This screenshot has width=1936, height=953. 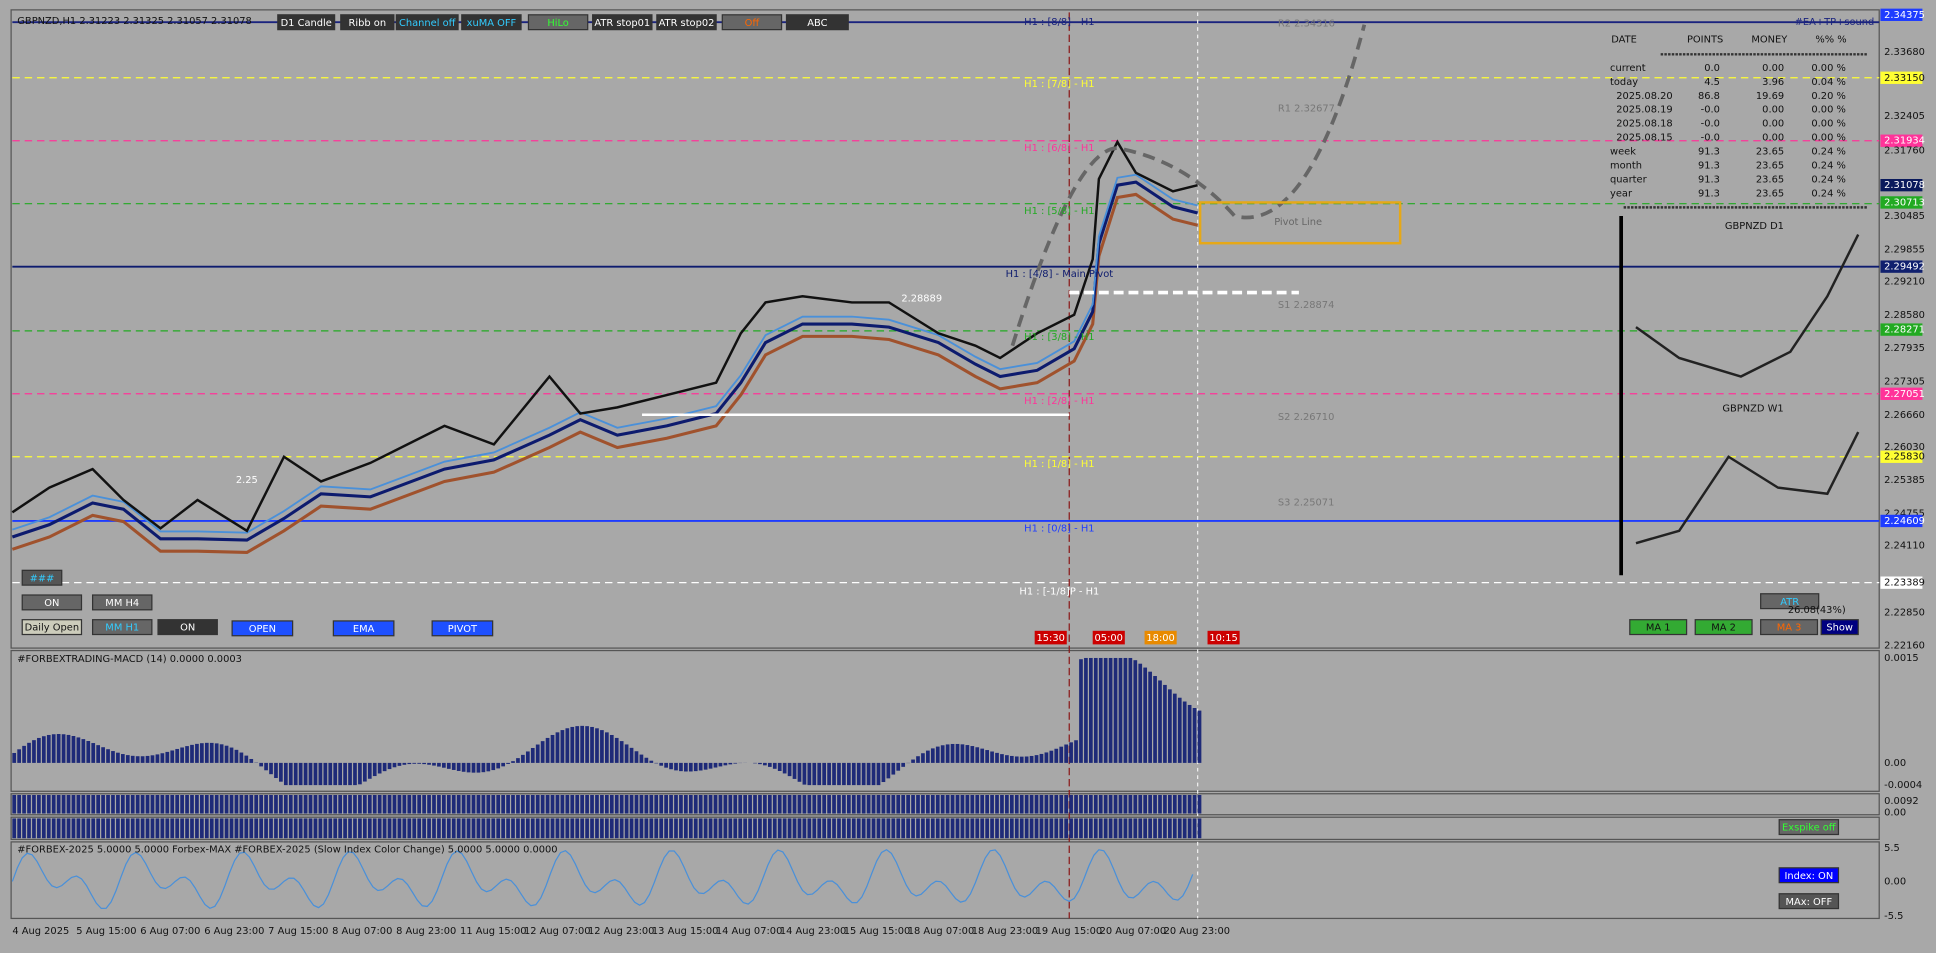 I want to click on top-button: Channel off, so click(x=427, y=23).